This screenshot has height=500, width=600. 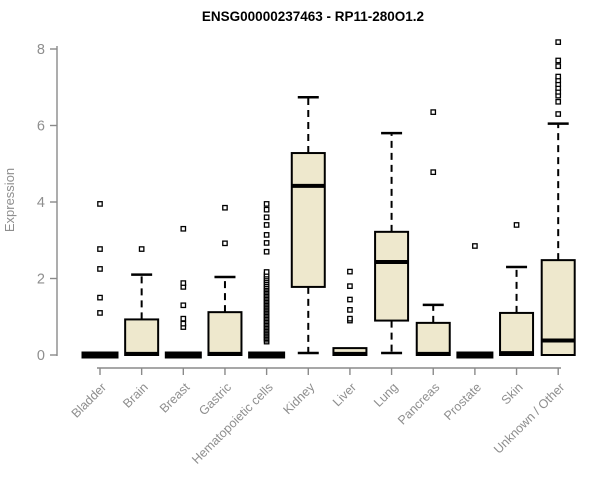 What do you see at coordinates (175, 398) in the screenshot?
I see `x-category-label: Breast` at bounding box center [175, 398].